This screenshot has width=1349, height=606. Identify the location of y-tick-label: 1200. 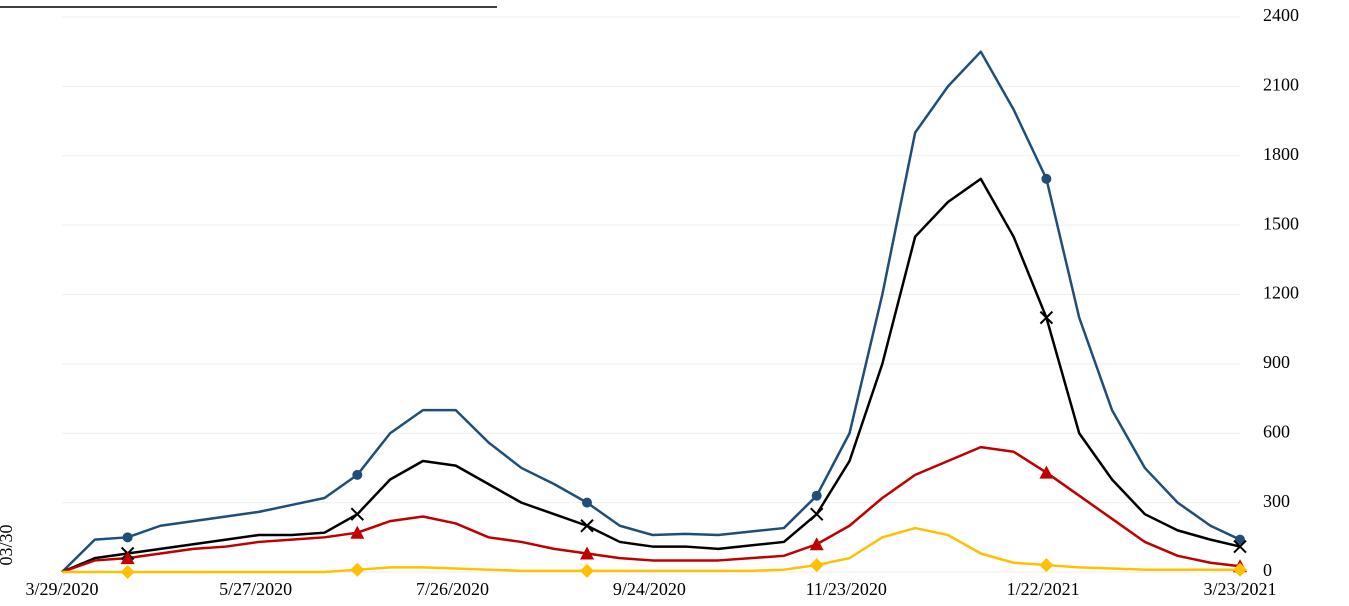
(1281, 293).